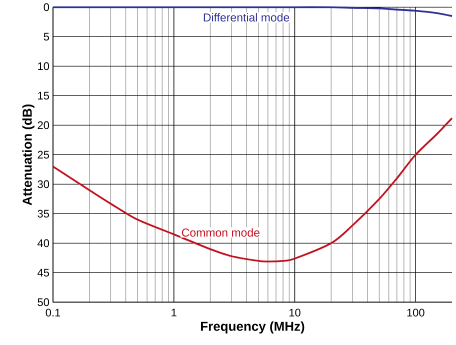 The image size is (456, 345). I want to click on y-tick-label: 25, so click(44, 154).